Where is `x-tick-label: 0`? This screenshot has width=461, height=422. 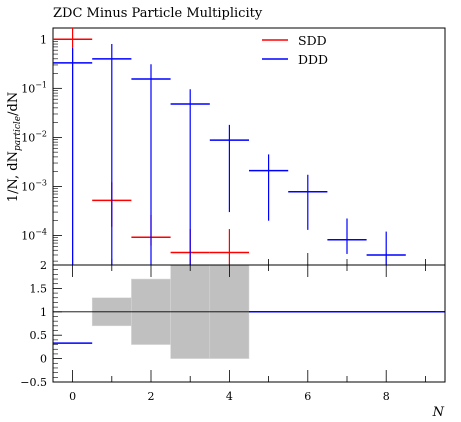
x-tick-label: 0 is located at coordinates (72, 396).